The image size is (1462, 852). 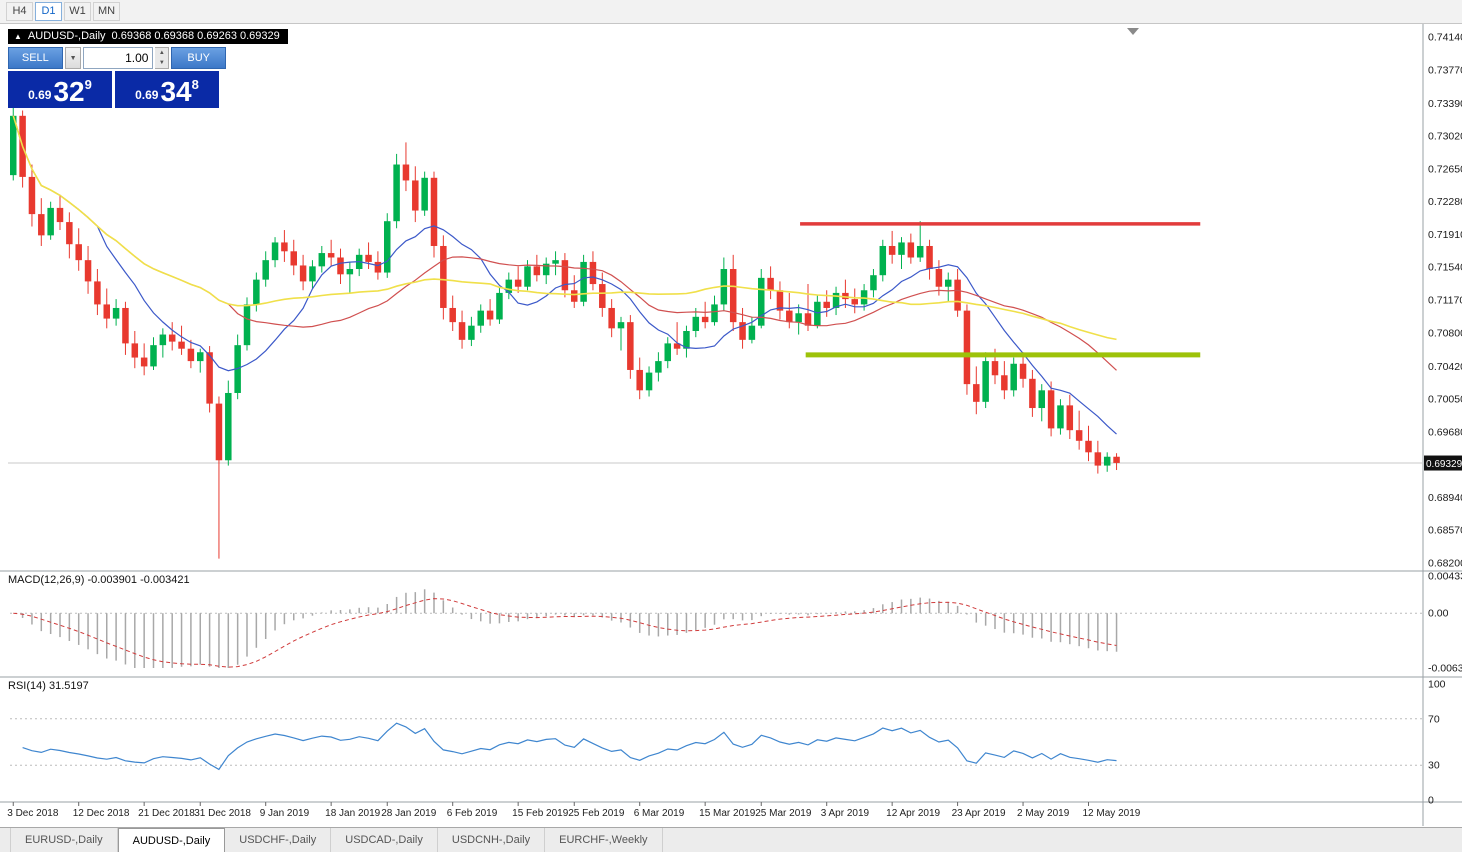 What do you see at coordinates (1445, 301) in the screenshot?
I see `svg-text: 0.71170` at bounding box center [1445, 301].